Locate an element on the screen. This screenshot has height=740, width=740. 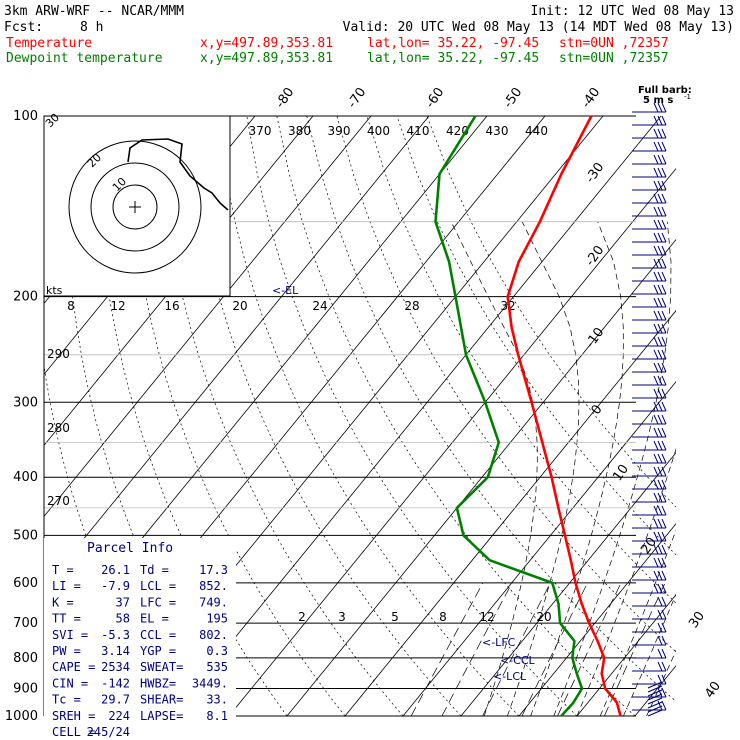
parcel-row-7-col-3: 3449. is located at coordinates (210, 683).